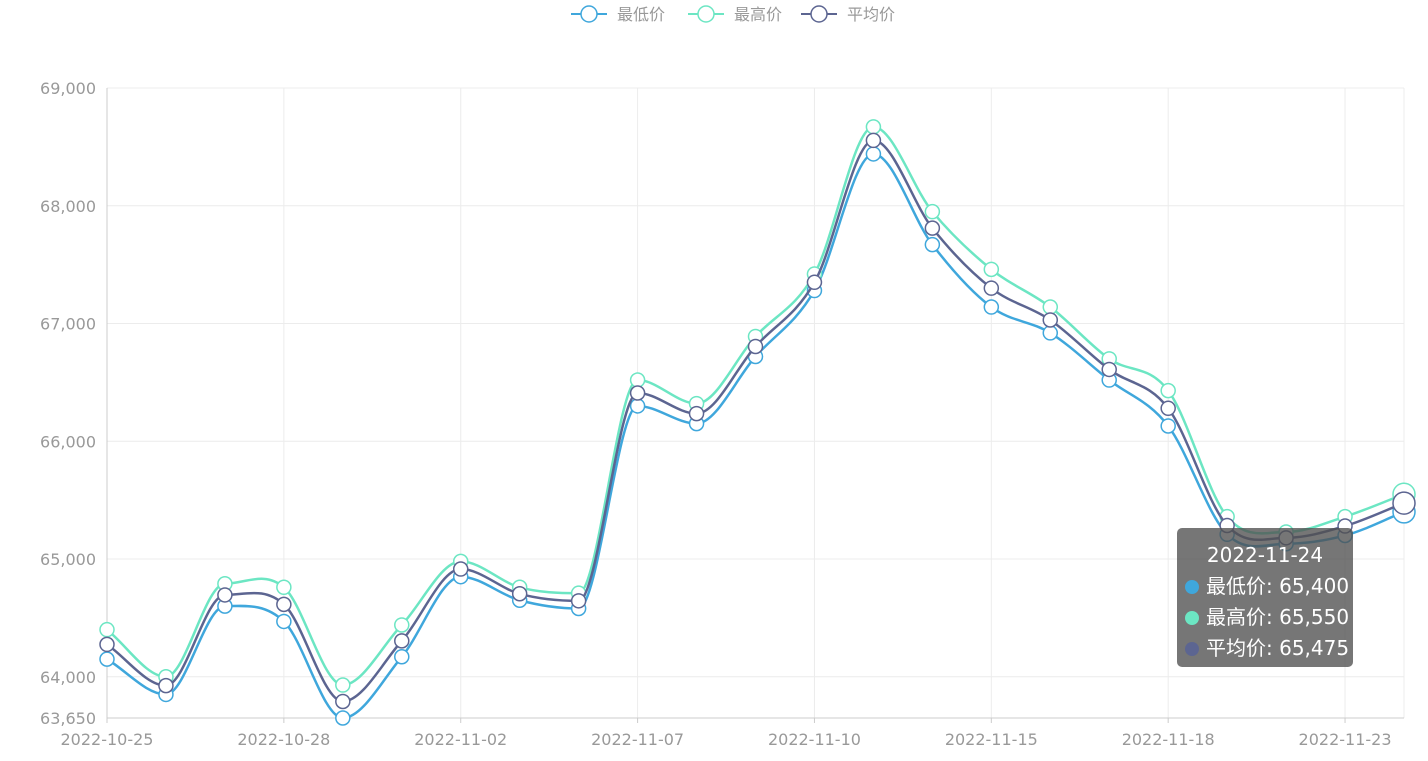 Image resolution: width=1428 pixels, height=761 pixels. Describe the element at coordinates (1278, 617) in the screenshot. I see `tooltip-row-label: 最高价: 65,550` at that location.